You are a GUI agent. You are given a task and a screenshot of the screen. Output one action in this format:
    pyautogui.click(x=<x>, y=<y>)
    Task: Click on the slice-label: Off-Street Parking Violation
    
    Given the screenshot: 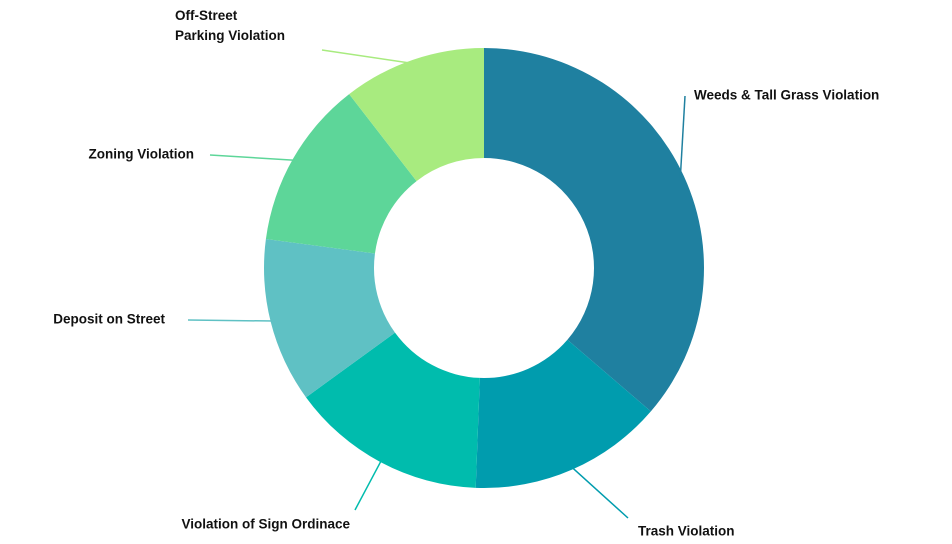 What is the action you would take?
    pyautogui.click(x=230, y=25)
    